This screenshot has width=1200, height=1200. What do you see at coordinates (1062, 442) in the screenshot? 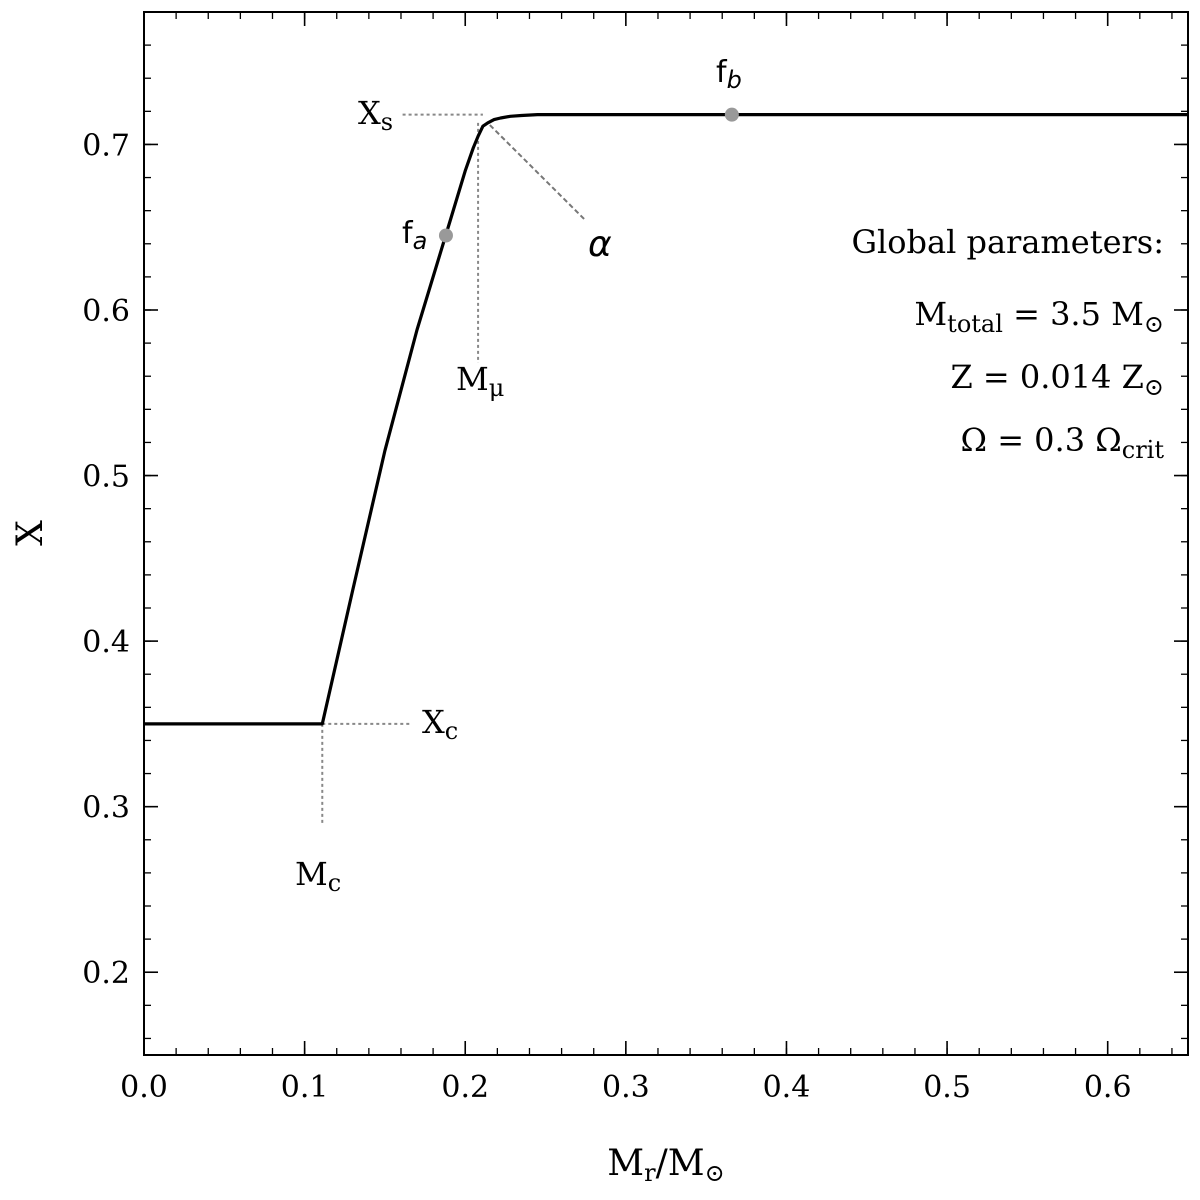
I see `info-rotation: Ω = 0.3 Ωcrit` at bounding box center [1062, 442].